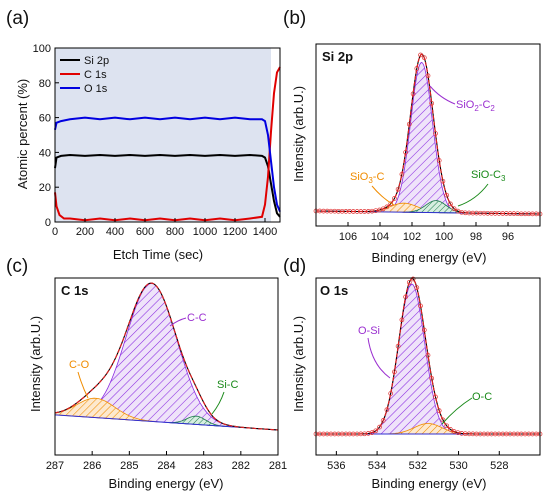 The image size is (550, 500). I want to click on panel-d-ylabel: Intensity (arb.U.), so click(298, 364).